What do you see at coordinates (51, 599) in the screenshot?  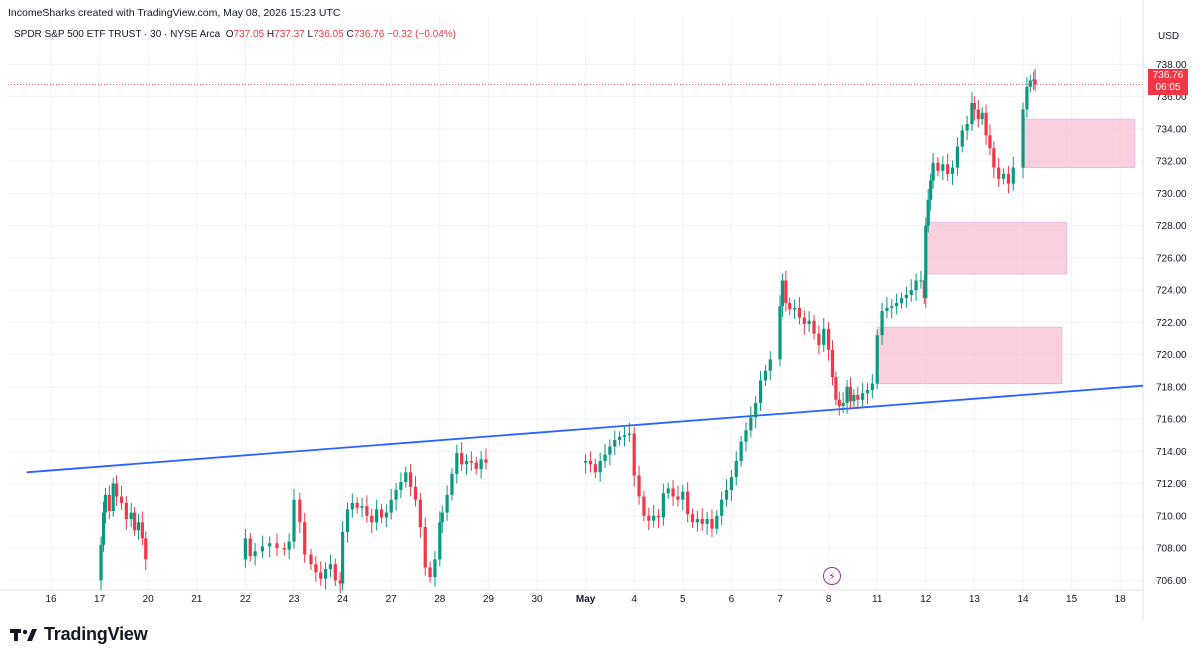 I see `x-tick-label: 16` at bounding box center [51, 599].